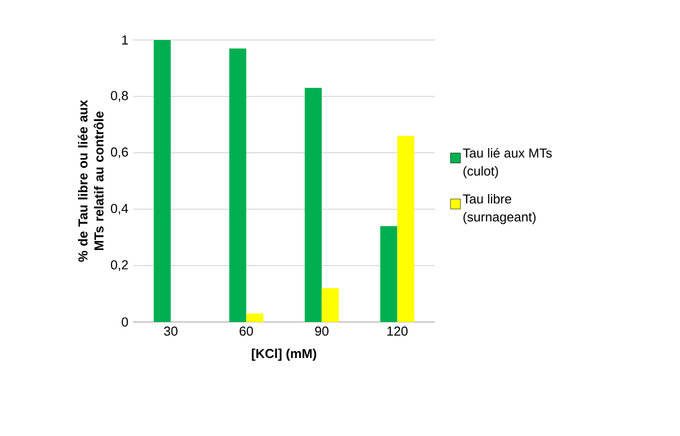  I want to click on x-tick-label: 60, so click(246, 331).